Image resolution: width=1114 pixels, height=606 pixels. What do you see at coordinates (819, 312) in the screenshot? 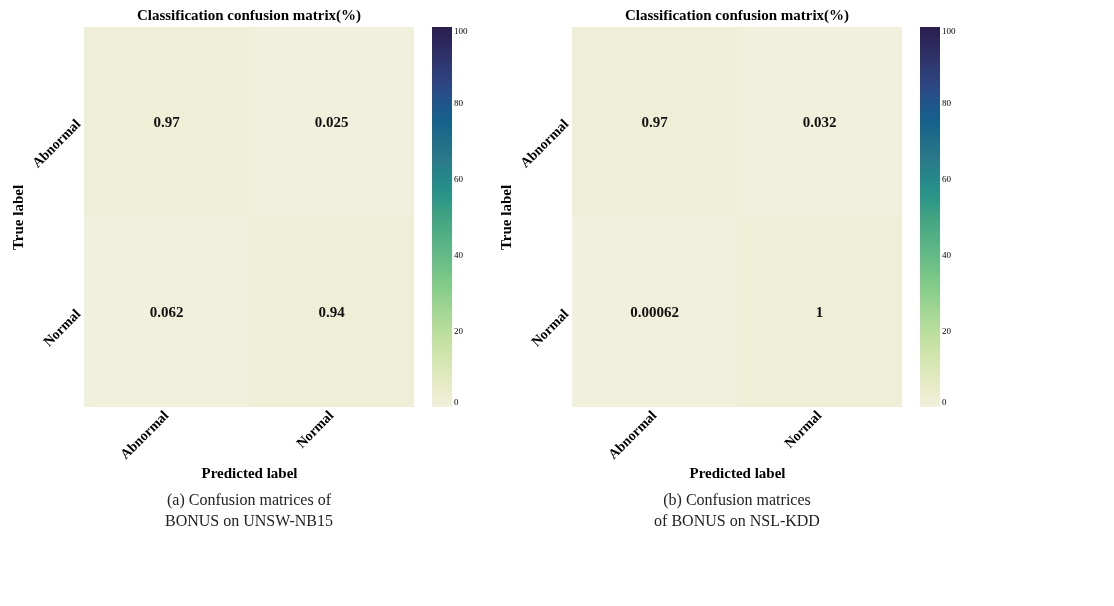
I see `data-label: 1` at bounding box center [819, 312].